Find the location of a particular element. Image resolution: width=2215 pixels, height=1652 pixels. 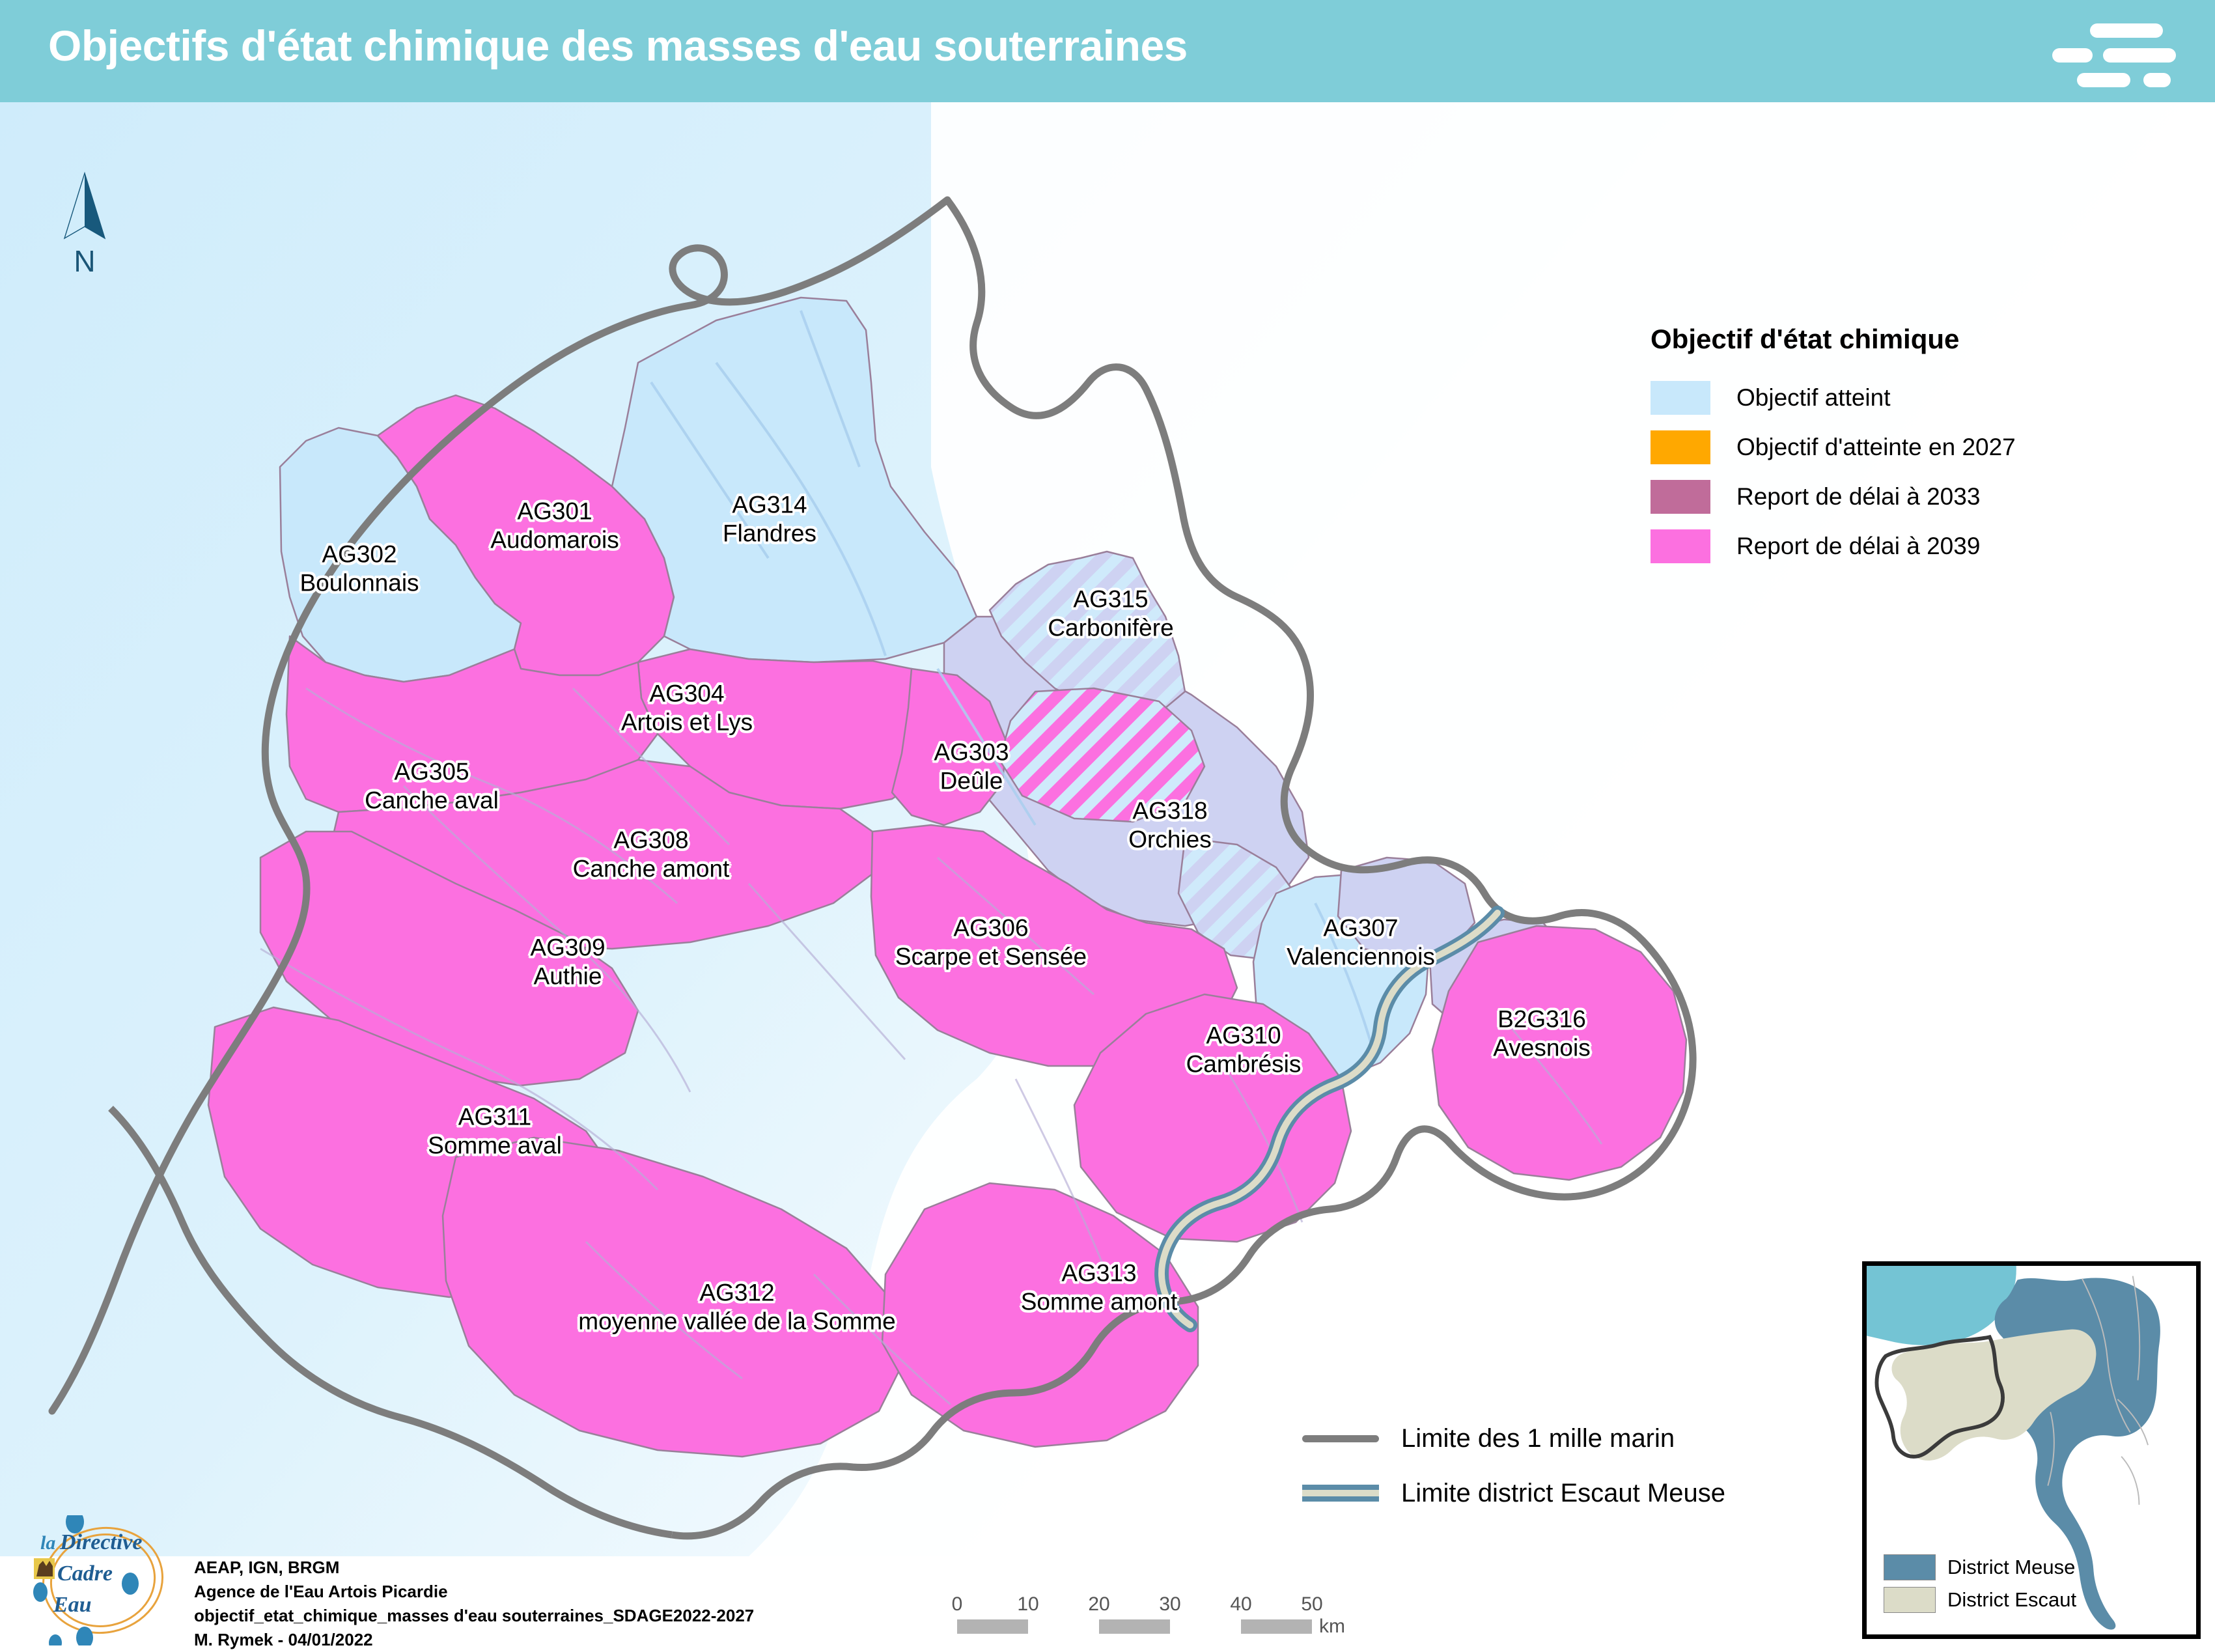

north-label: N is located at coordinates (85, 261).